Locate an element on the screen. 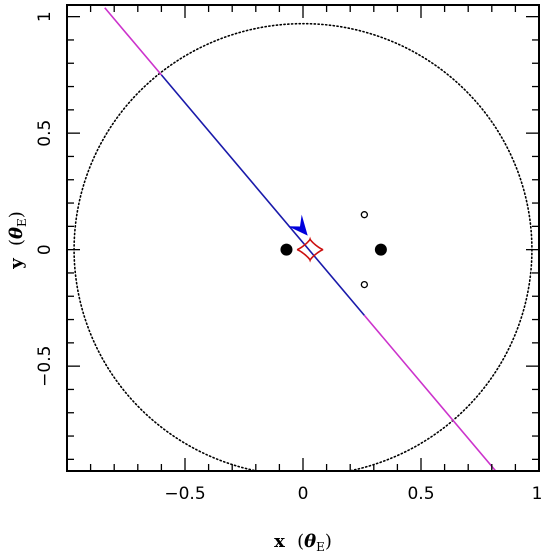  caustic is located at coordinates (310, 249).